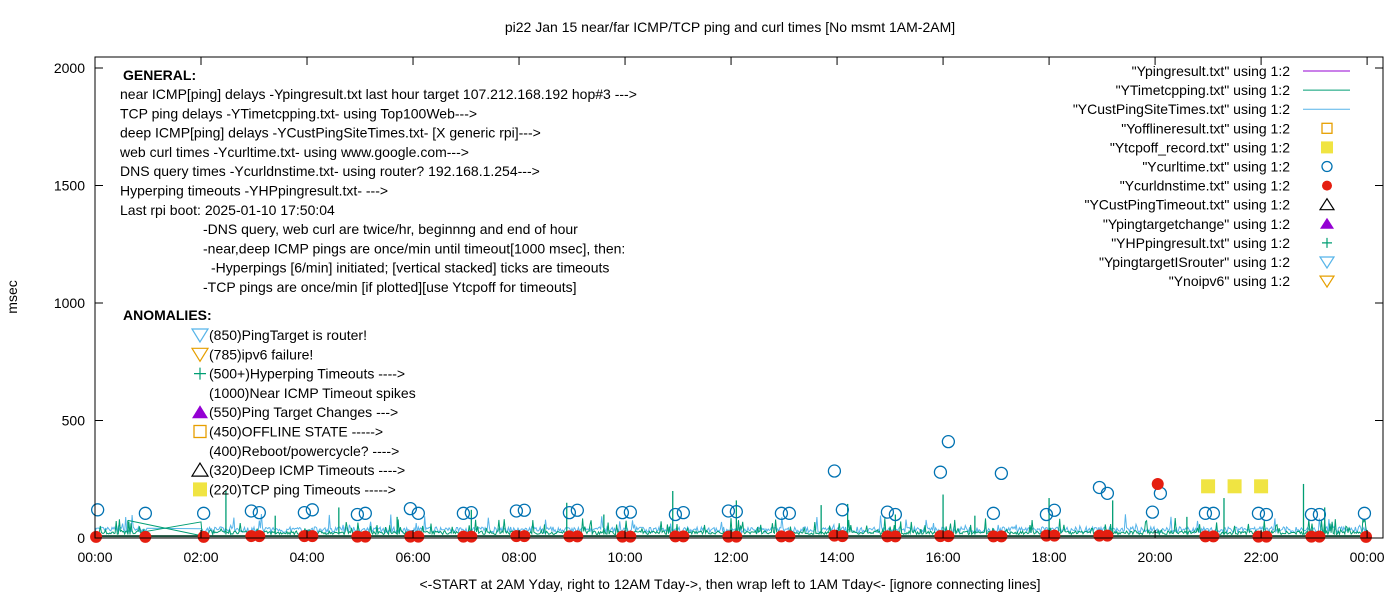 Image resolution: width=1400 pixels, height=600 pixels. Describe the element at coordinates (164, 528) in the screenshot. I see `tcpping-connecting-line` at that location.